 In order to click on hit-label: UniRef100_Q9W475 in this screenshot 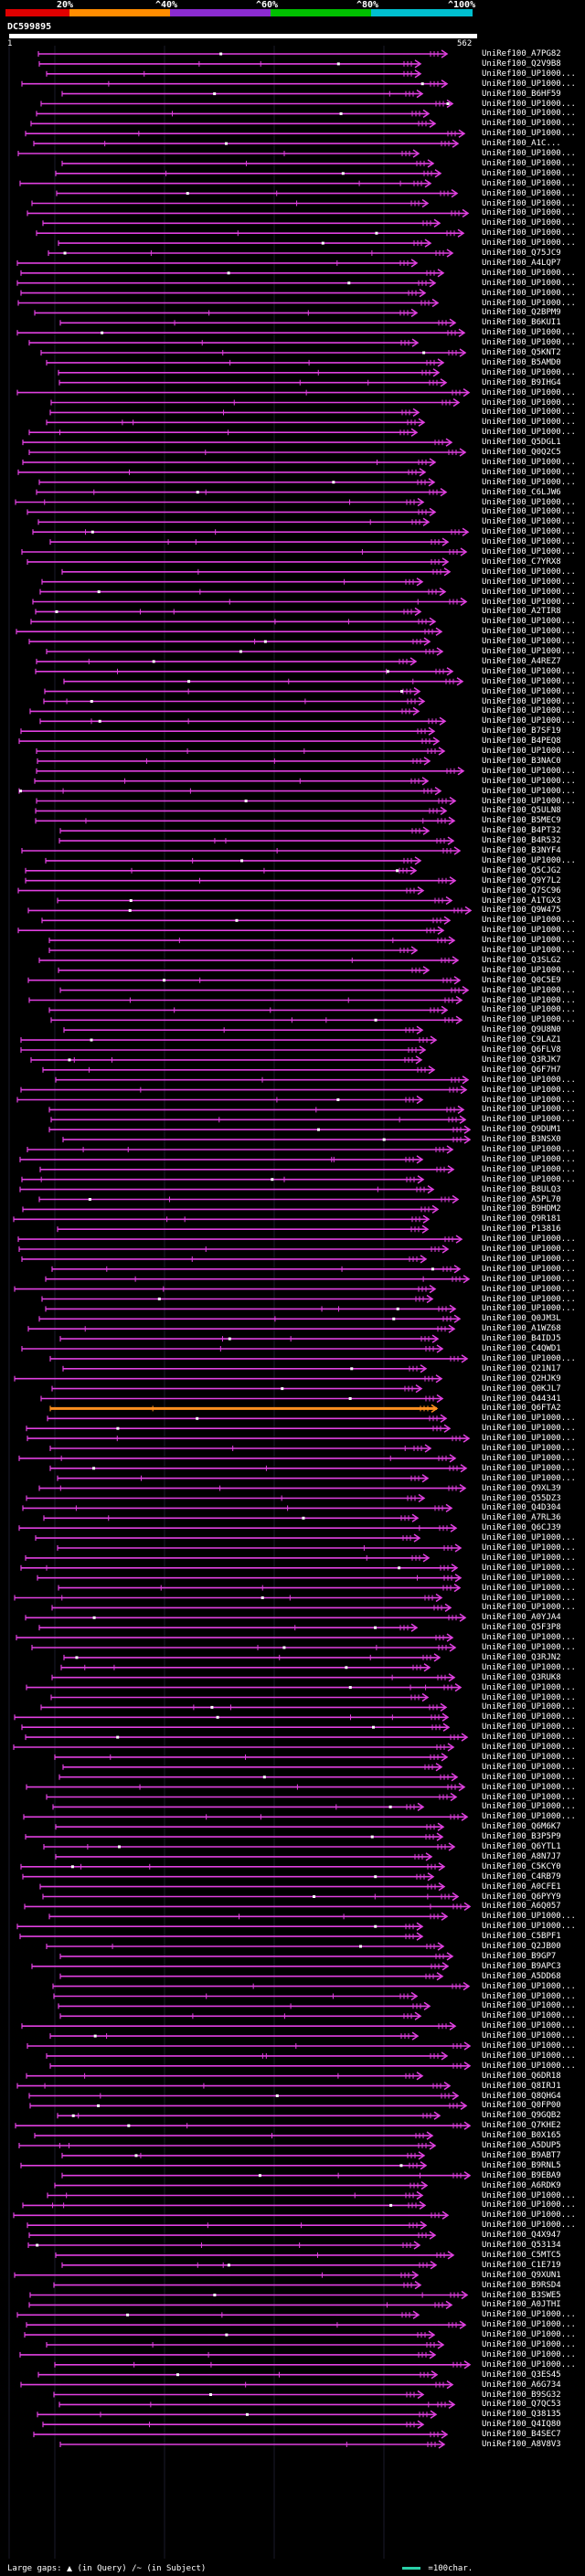, I will do `click(521, 911)`.